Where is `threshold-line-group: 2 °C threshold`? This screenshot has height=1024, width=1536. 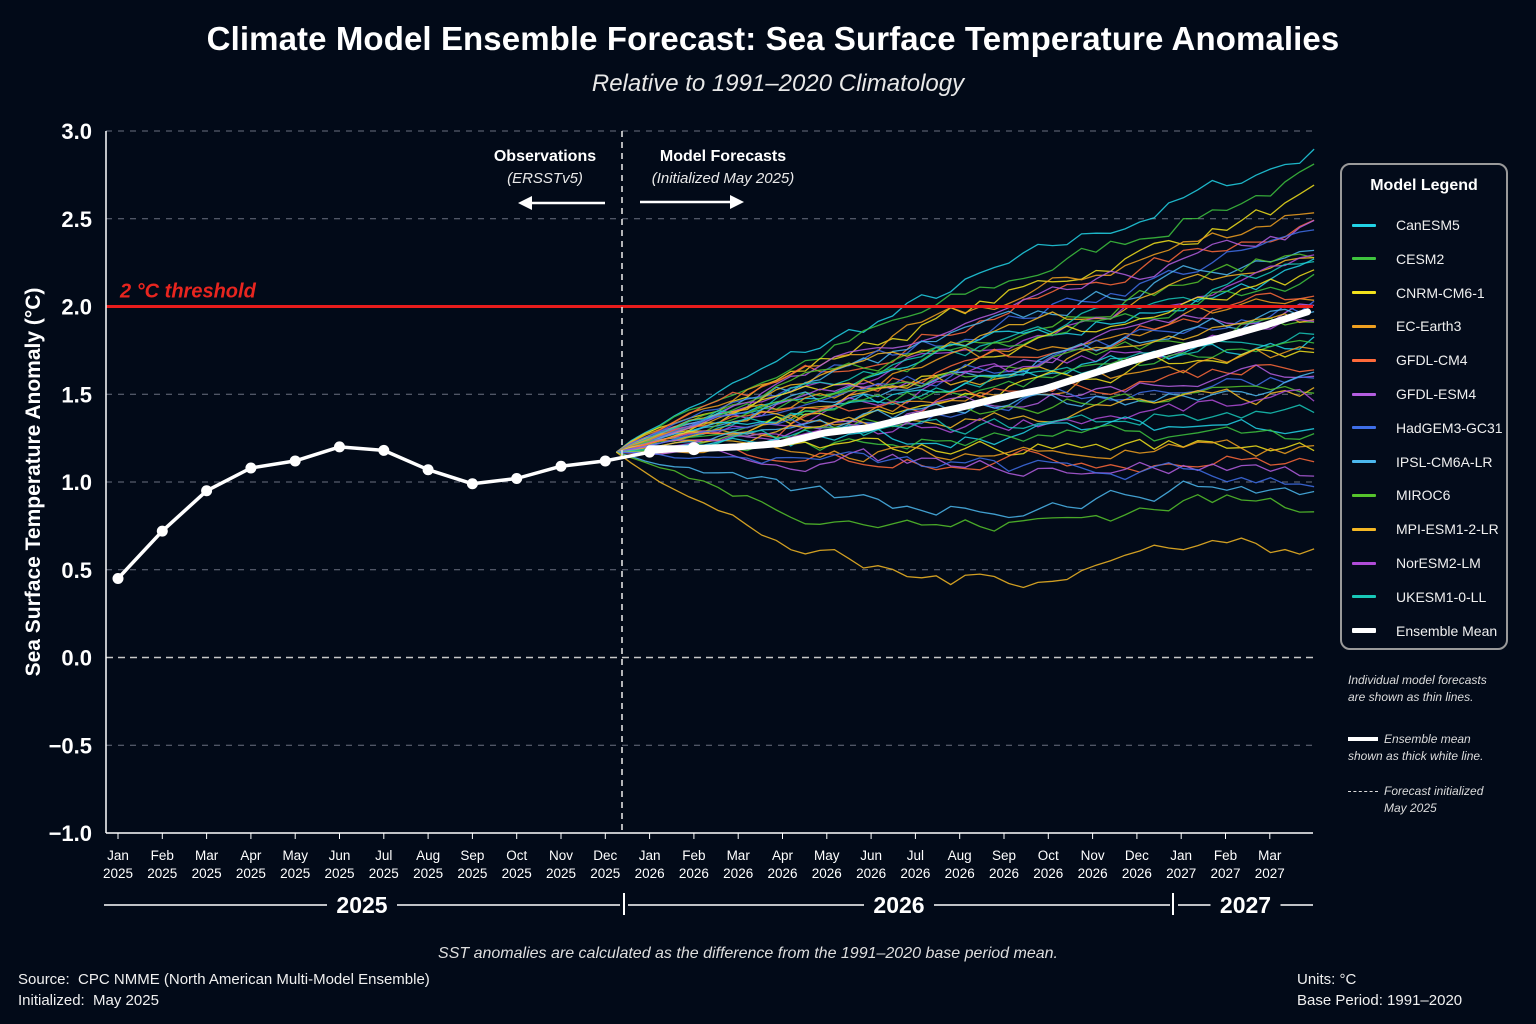 threshold-line-group: 2 °C threshold is located at coordinates (709, 294).